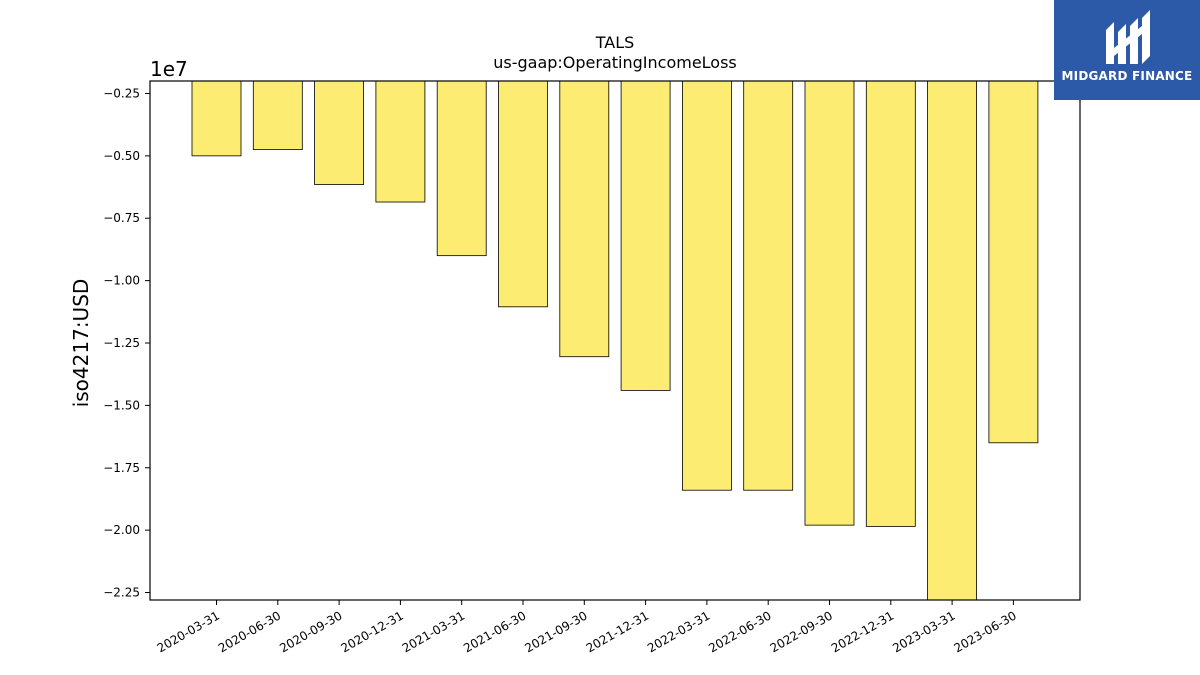 The image size is (1200, 675). What do you see at coordinates (121, 468) in the screenshot?
I see `y-tick-label: −1.75` at bounding box center [121, 468].